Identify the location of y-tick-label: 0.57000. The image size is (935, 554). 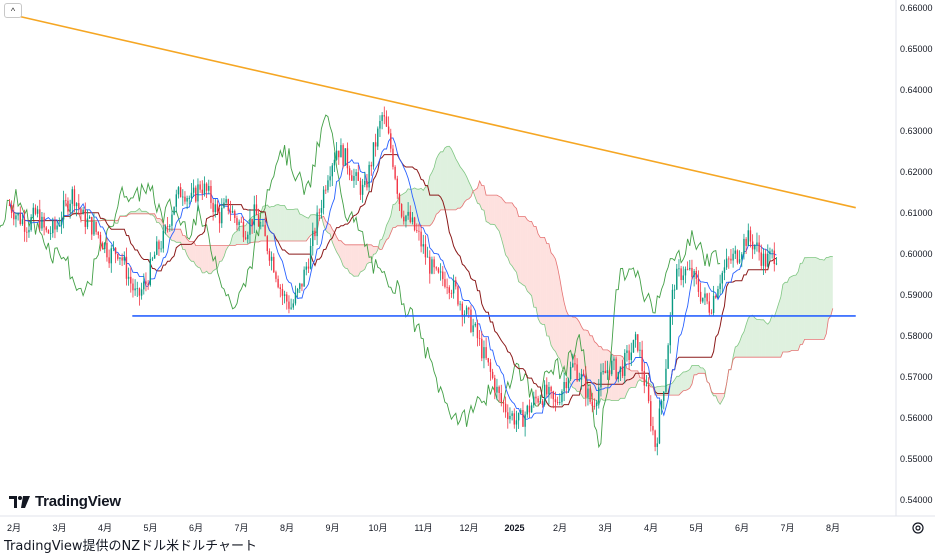
(916, 377).